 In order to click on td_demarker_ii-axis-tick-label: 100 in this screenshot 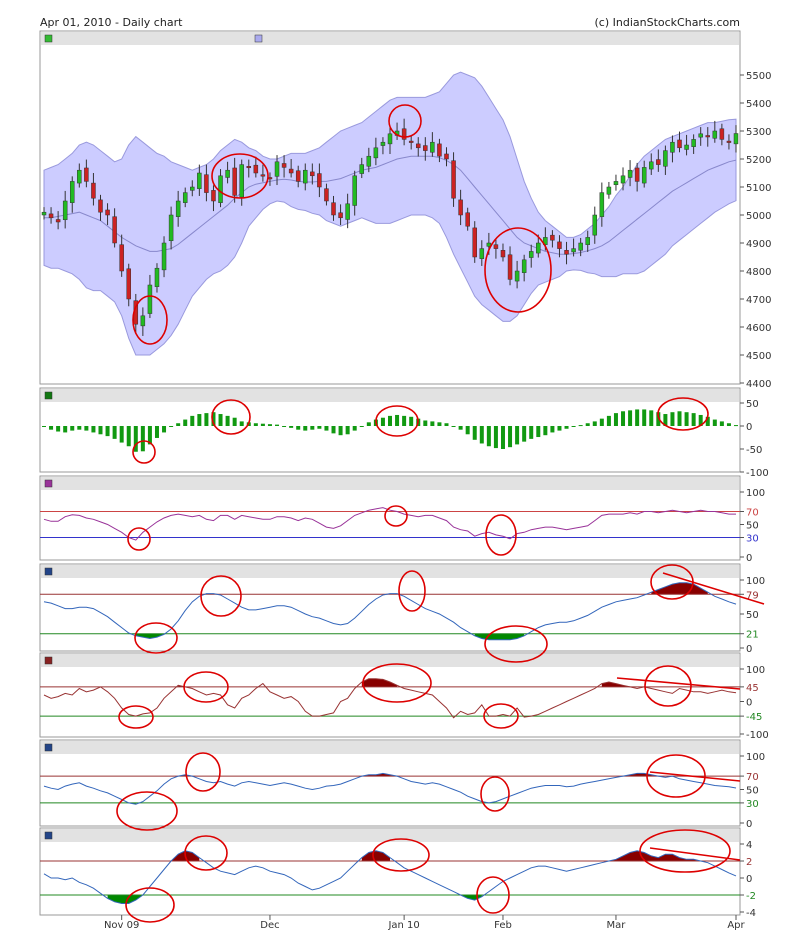, I will do `click(755, 757)`.